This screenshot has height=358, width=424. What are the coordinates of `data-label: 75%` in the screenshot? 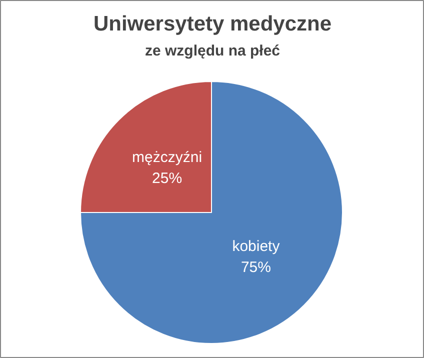 It's located at (255, 267).